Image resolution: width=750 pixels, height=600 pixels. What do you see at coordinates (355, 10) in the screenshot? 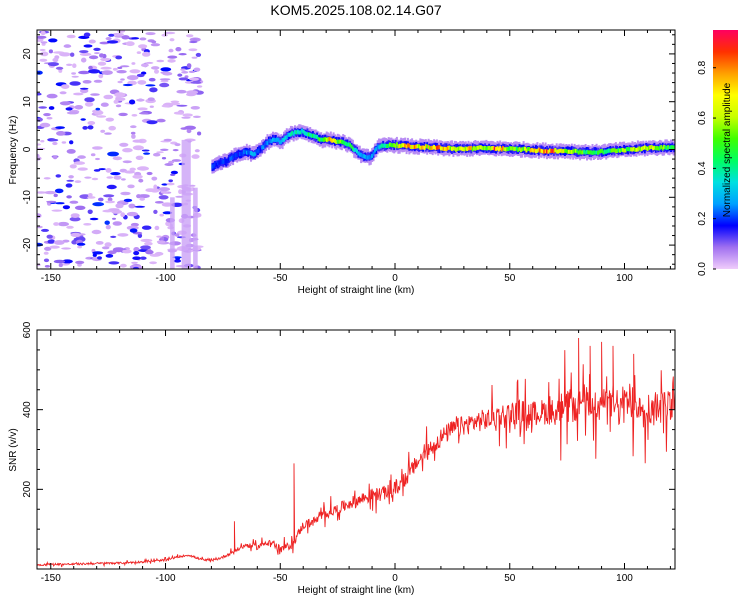
I see `figure-title: KOM5.2025.108.02.14.G07` at bounding box center [355, 10].